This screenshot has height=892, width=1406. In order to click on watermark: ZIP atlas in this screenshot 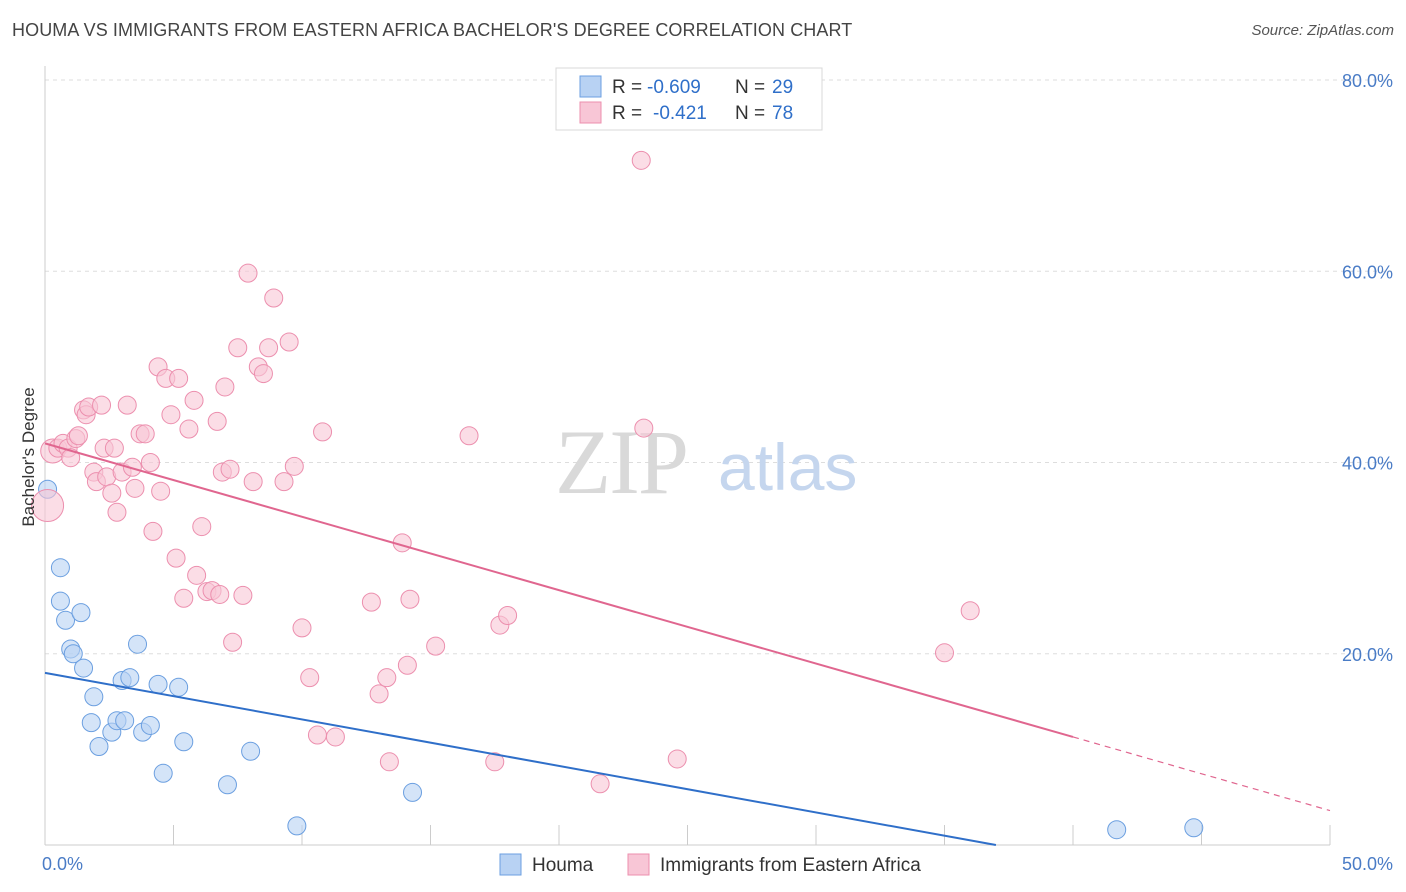, I will do `click(706, 462)`.